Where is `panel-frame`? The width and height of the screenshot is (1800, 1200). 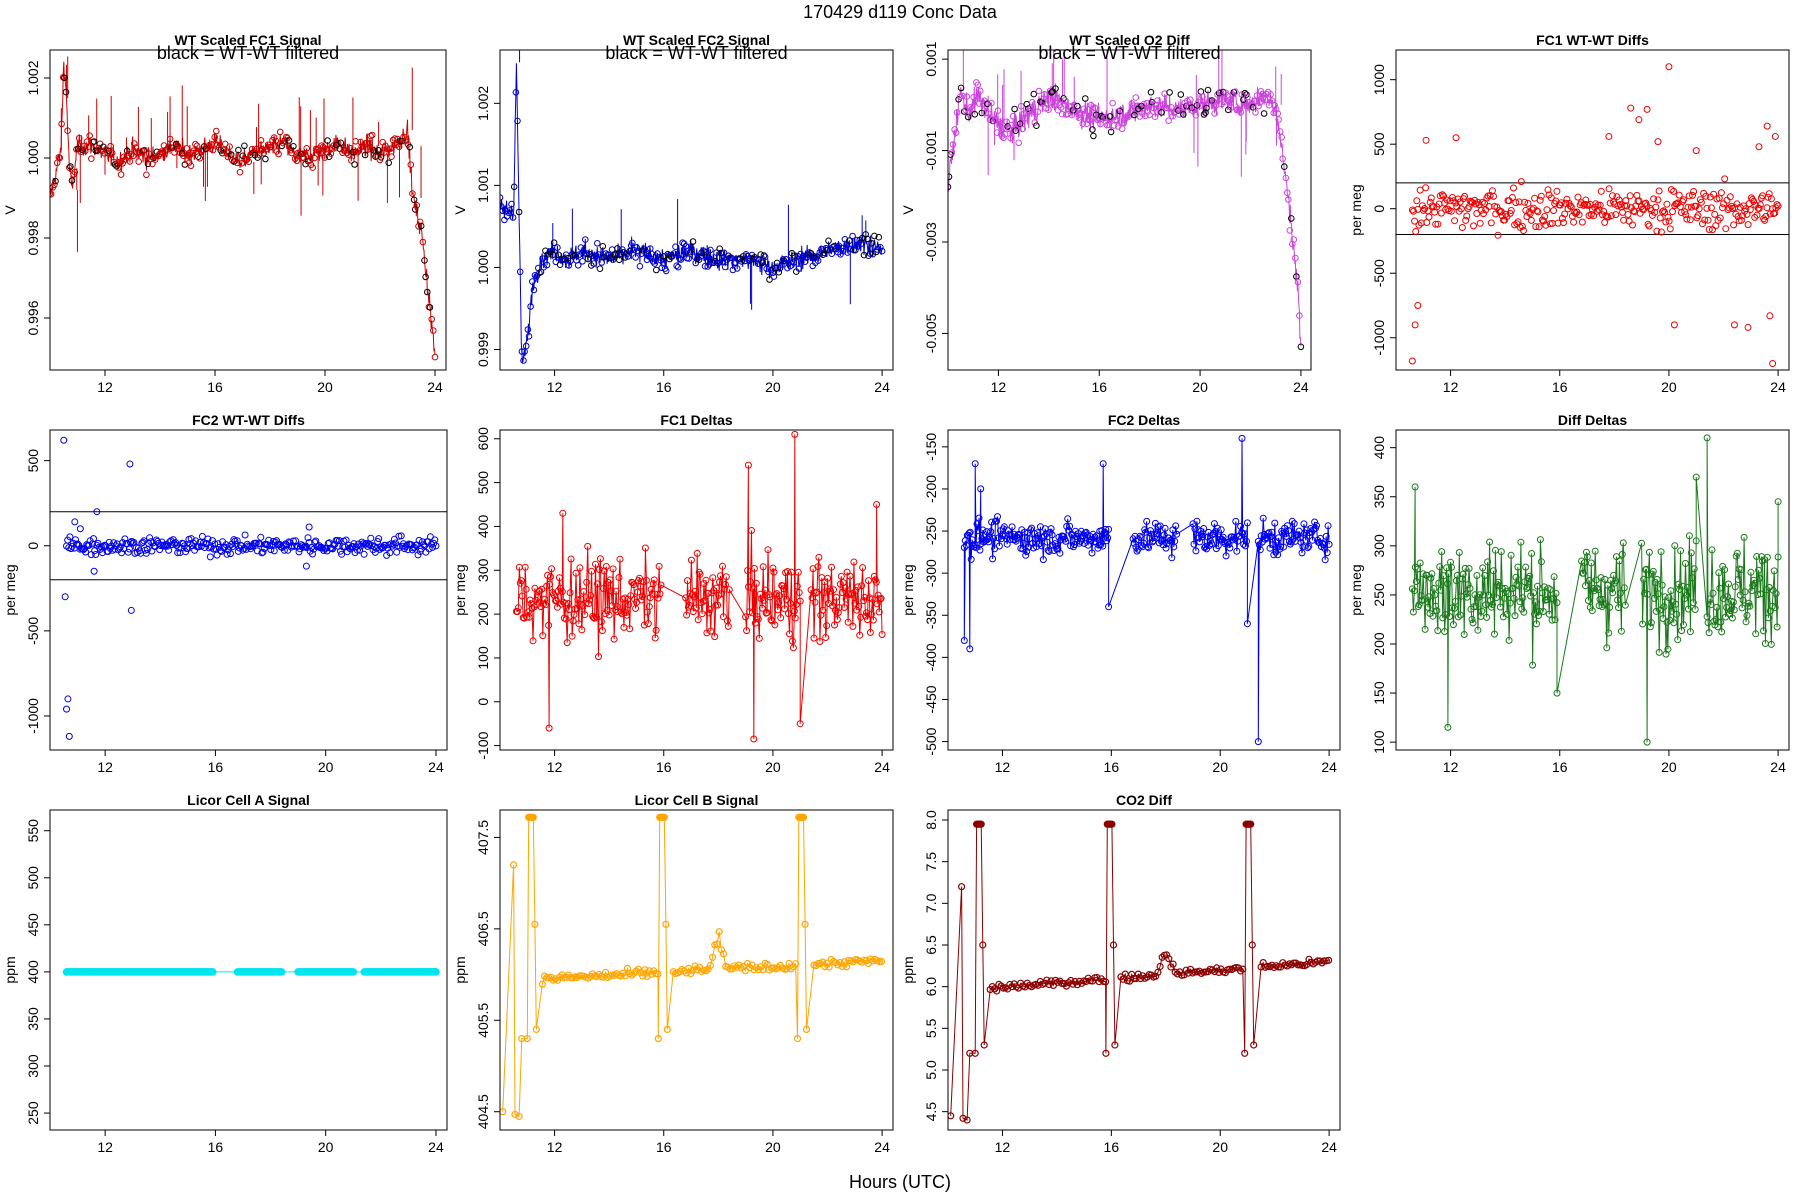
panel-frame is located at coordinates (696, 210).